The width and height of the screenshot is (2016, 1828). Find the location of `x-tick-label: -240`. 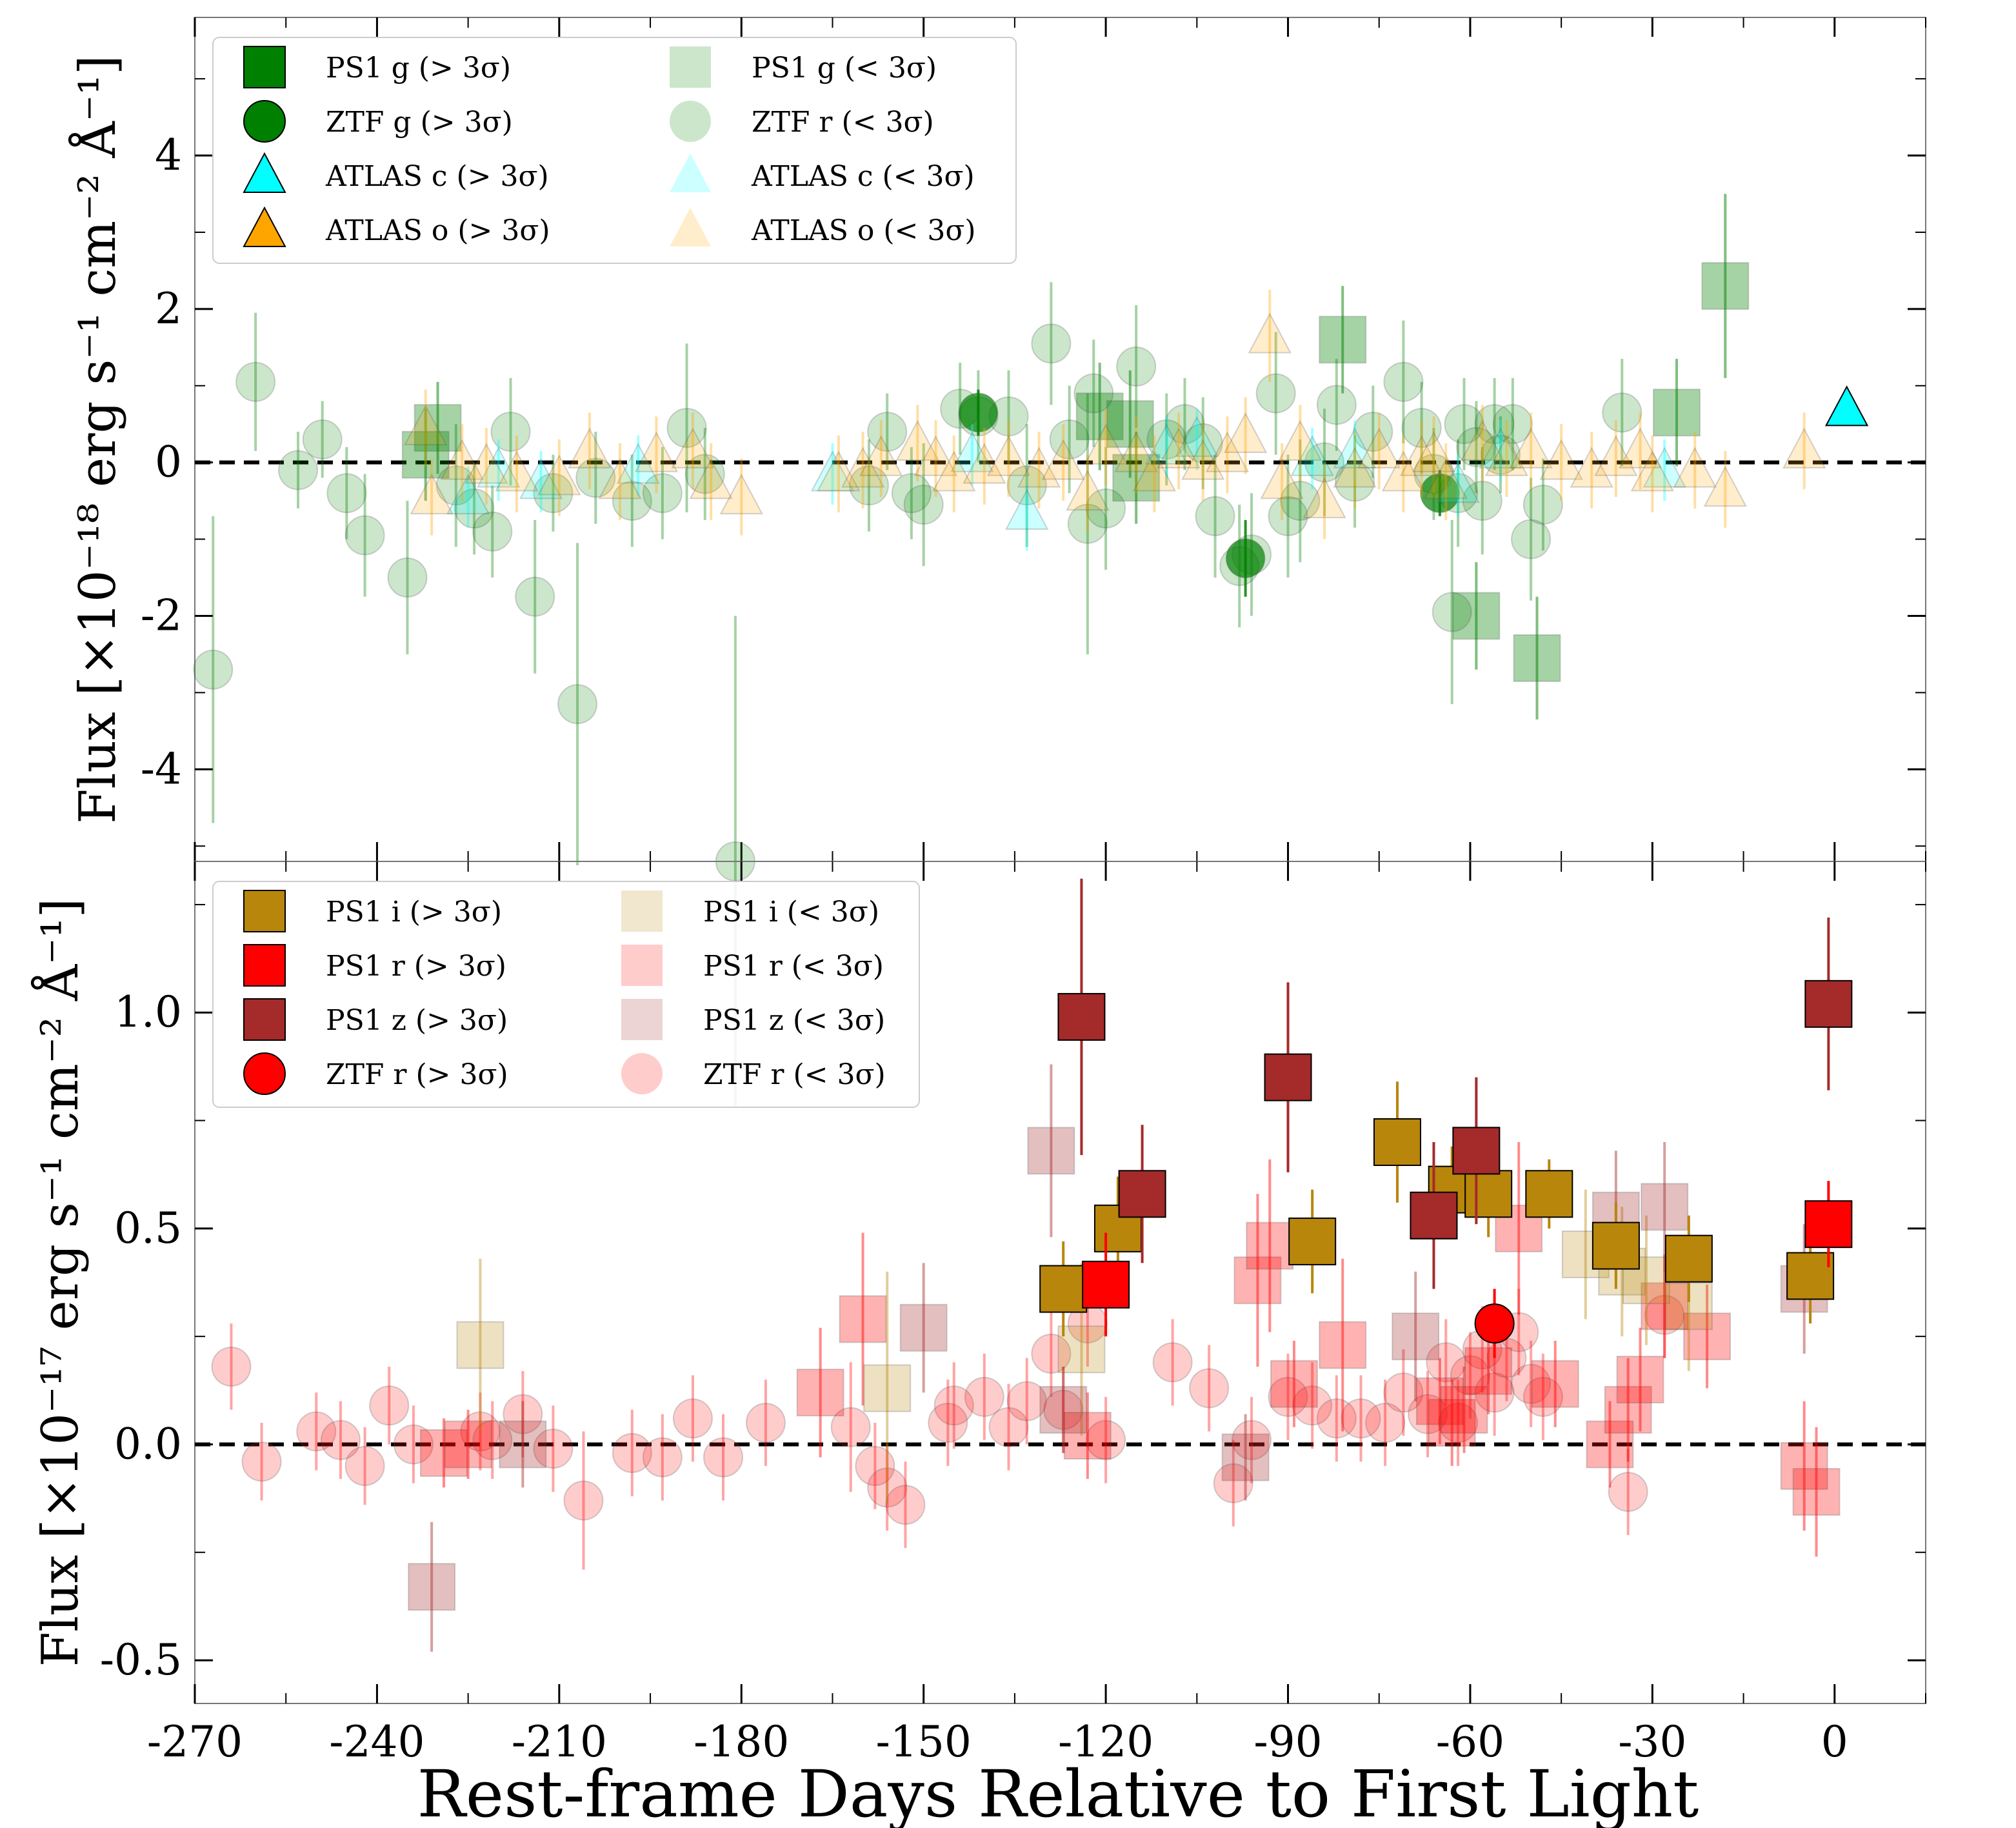

x-tick-label: -240 is located at coordinates (376, 1742).